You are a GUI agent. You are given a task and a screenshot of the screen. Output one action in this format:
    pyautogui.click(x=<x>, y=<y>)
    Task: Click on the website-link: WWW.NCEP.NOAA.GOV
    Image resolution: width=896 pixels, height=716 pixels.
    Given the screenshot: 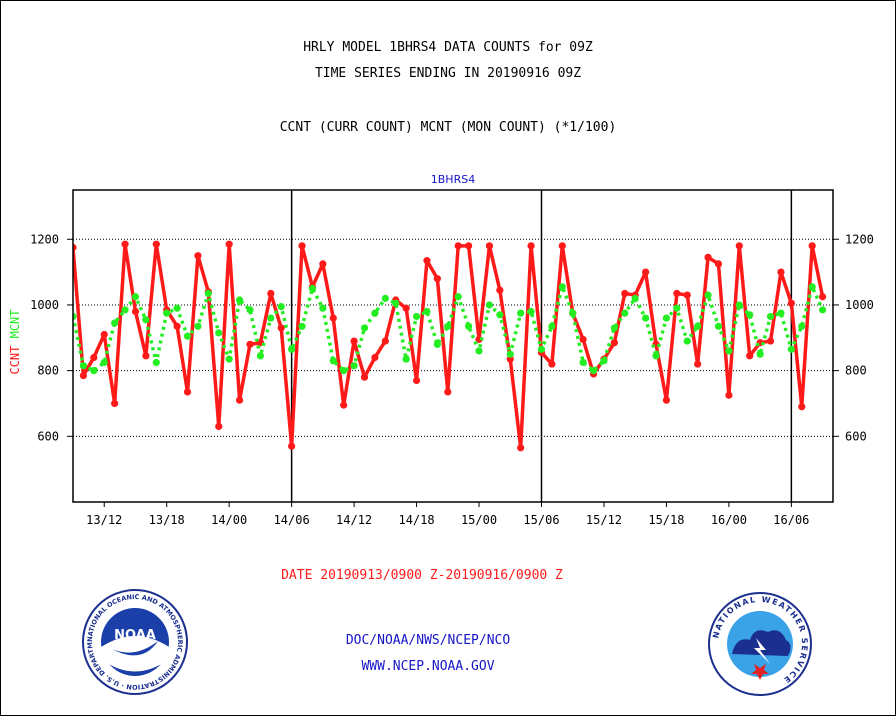 What is the action you would take?
    pyautogui.click(x=428, y=666)
    